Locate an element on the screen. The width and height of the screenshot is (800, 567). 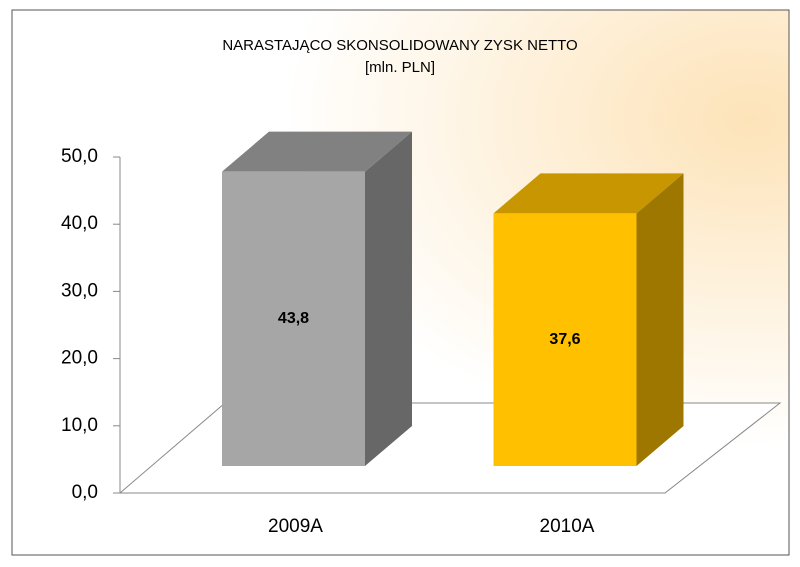
value-label: 37,6 is located at coordinates (564, 339).